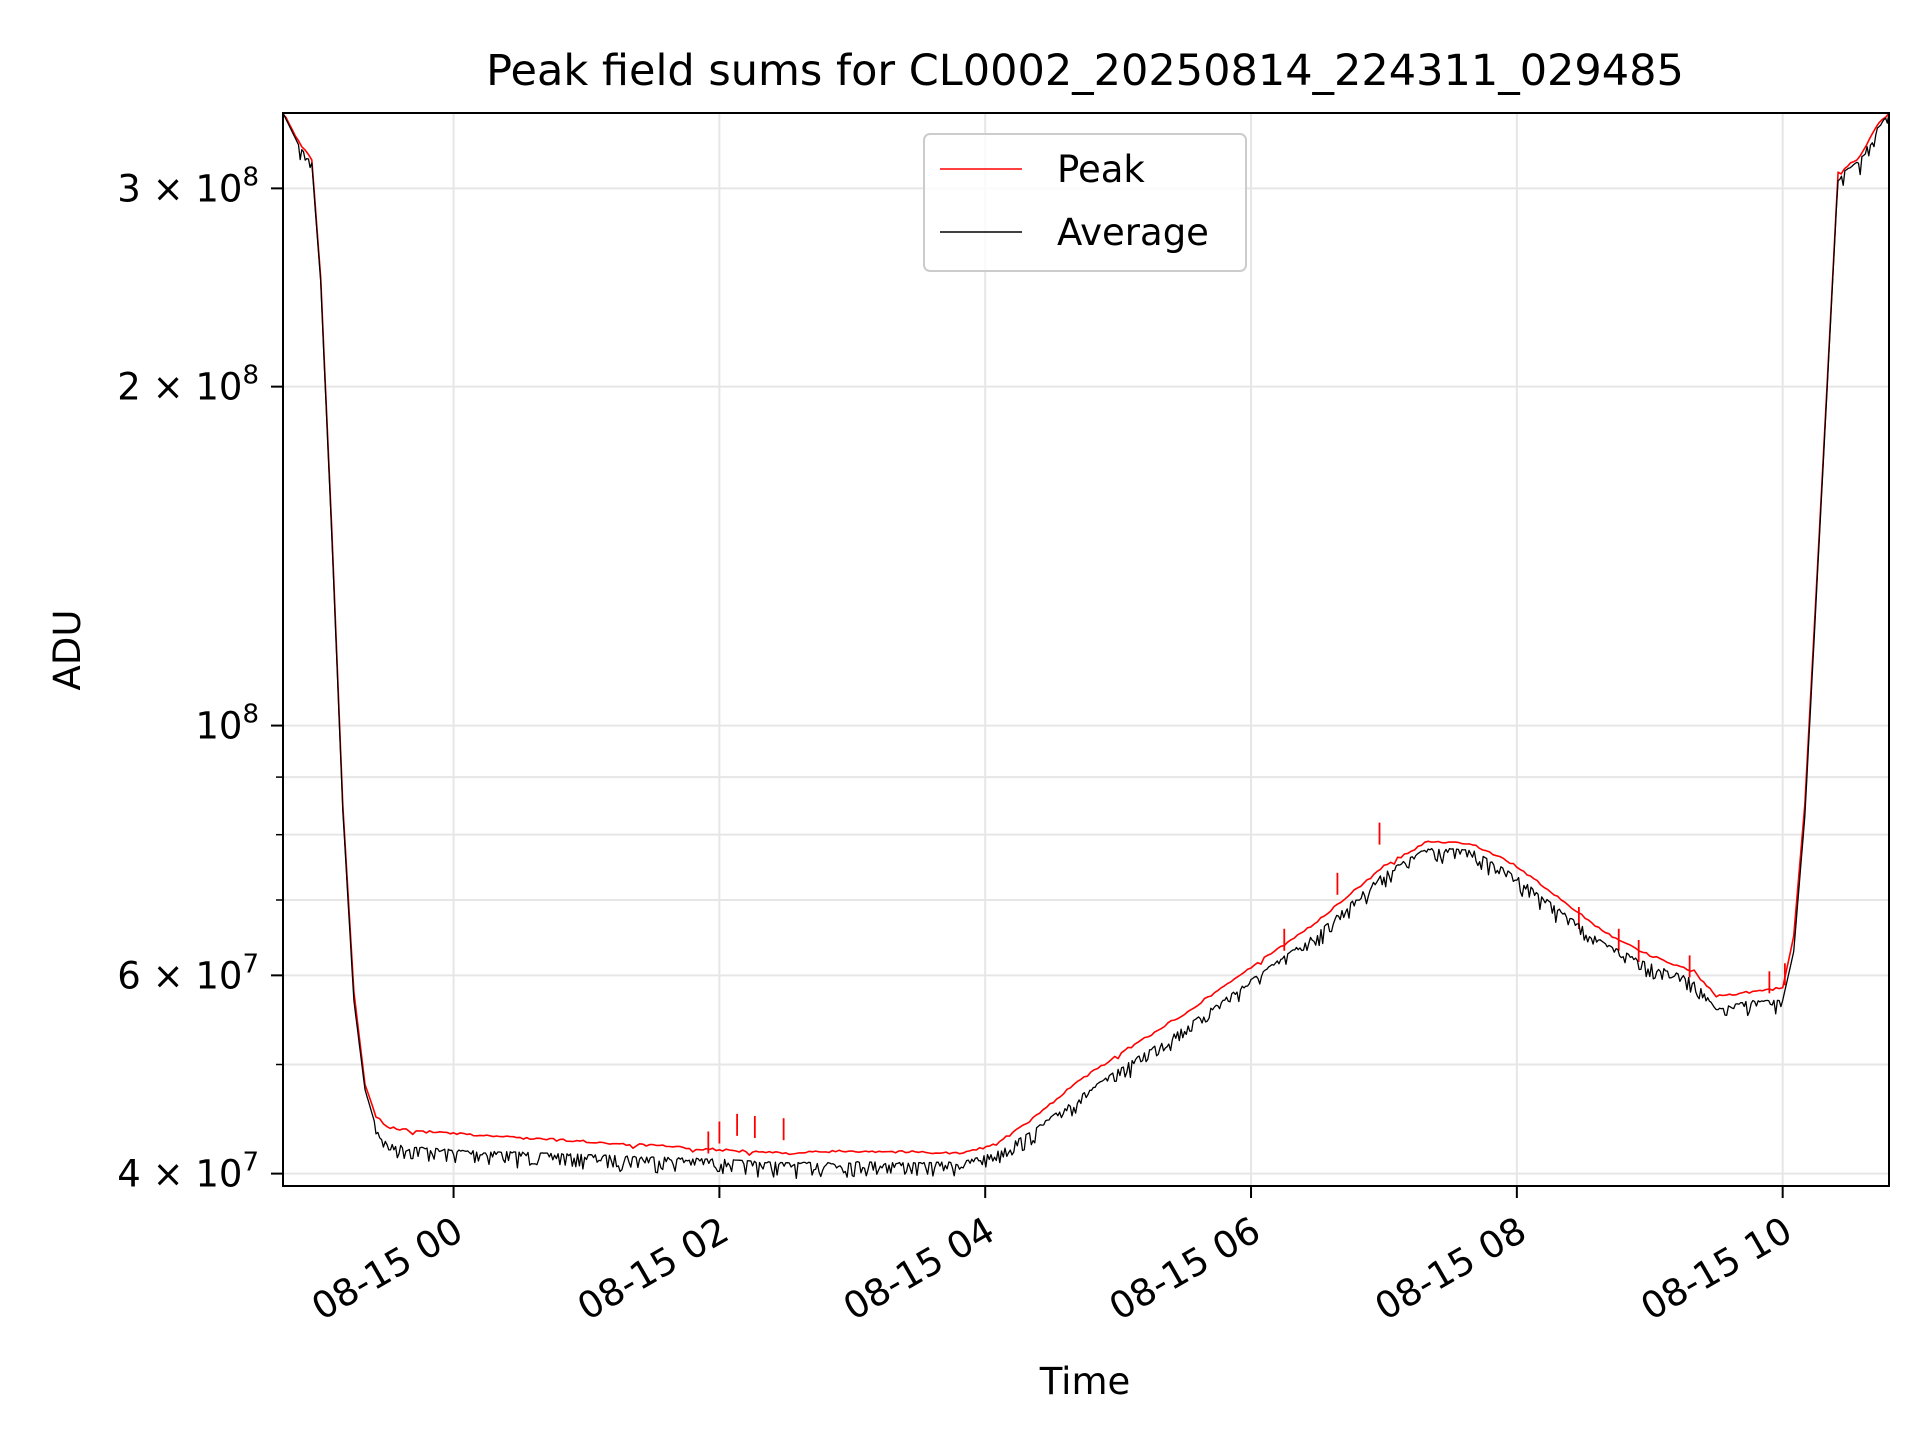 The height and width of the screenshot is (1440, 1920). What do you see at coordinates (1085, 202) in the screenshot?
I see `legend: Peak Average` at bounding box center [1085, 202].